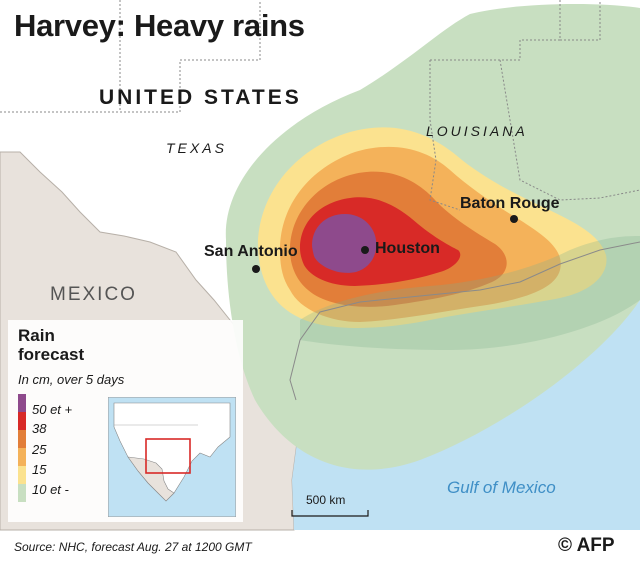 The height and width of the screenshot is (565, 640). What do you see at coordinates (71, 379) in the screenshot?
I see `legend-subtitle: In cm, over 5 days` at bounding box center [71, 379].